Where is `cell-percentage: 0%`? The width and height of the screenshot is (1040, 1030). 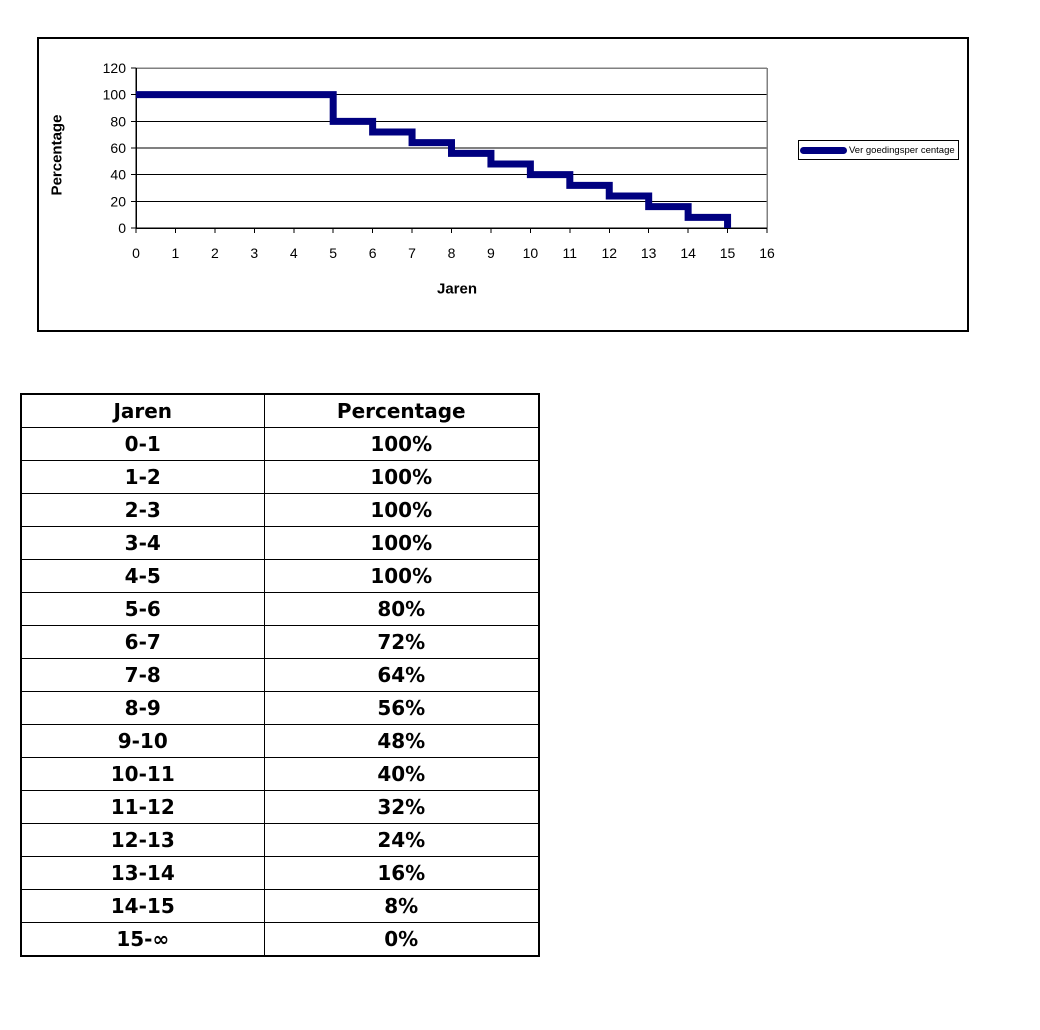
cell-percentage: 0% is located at coordinates (401, 939).